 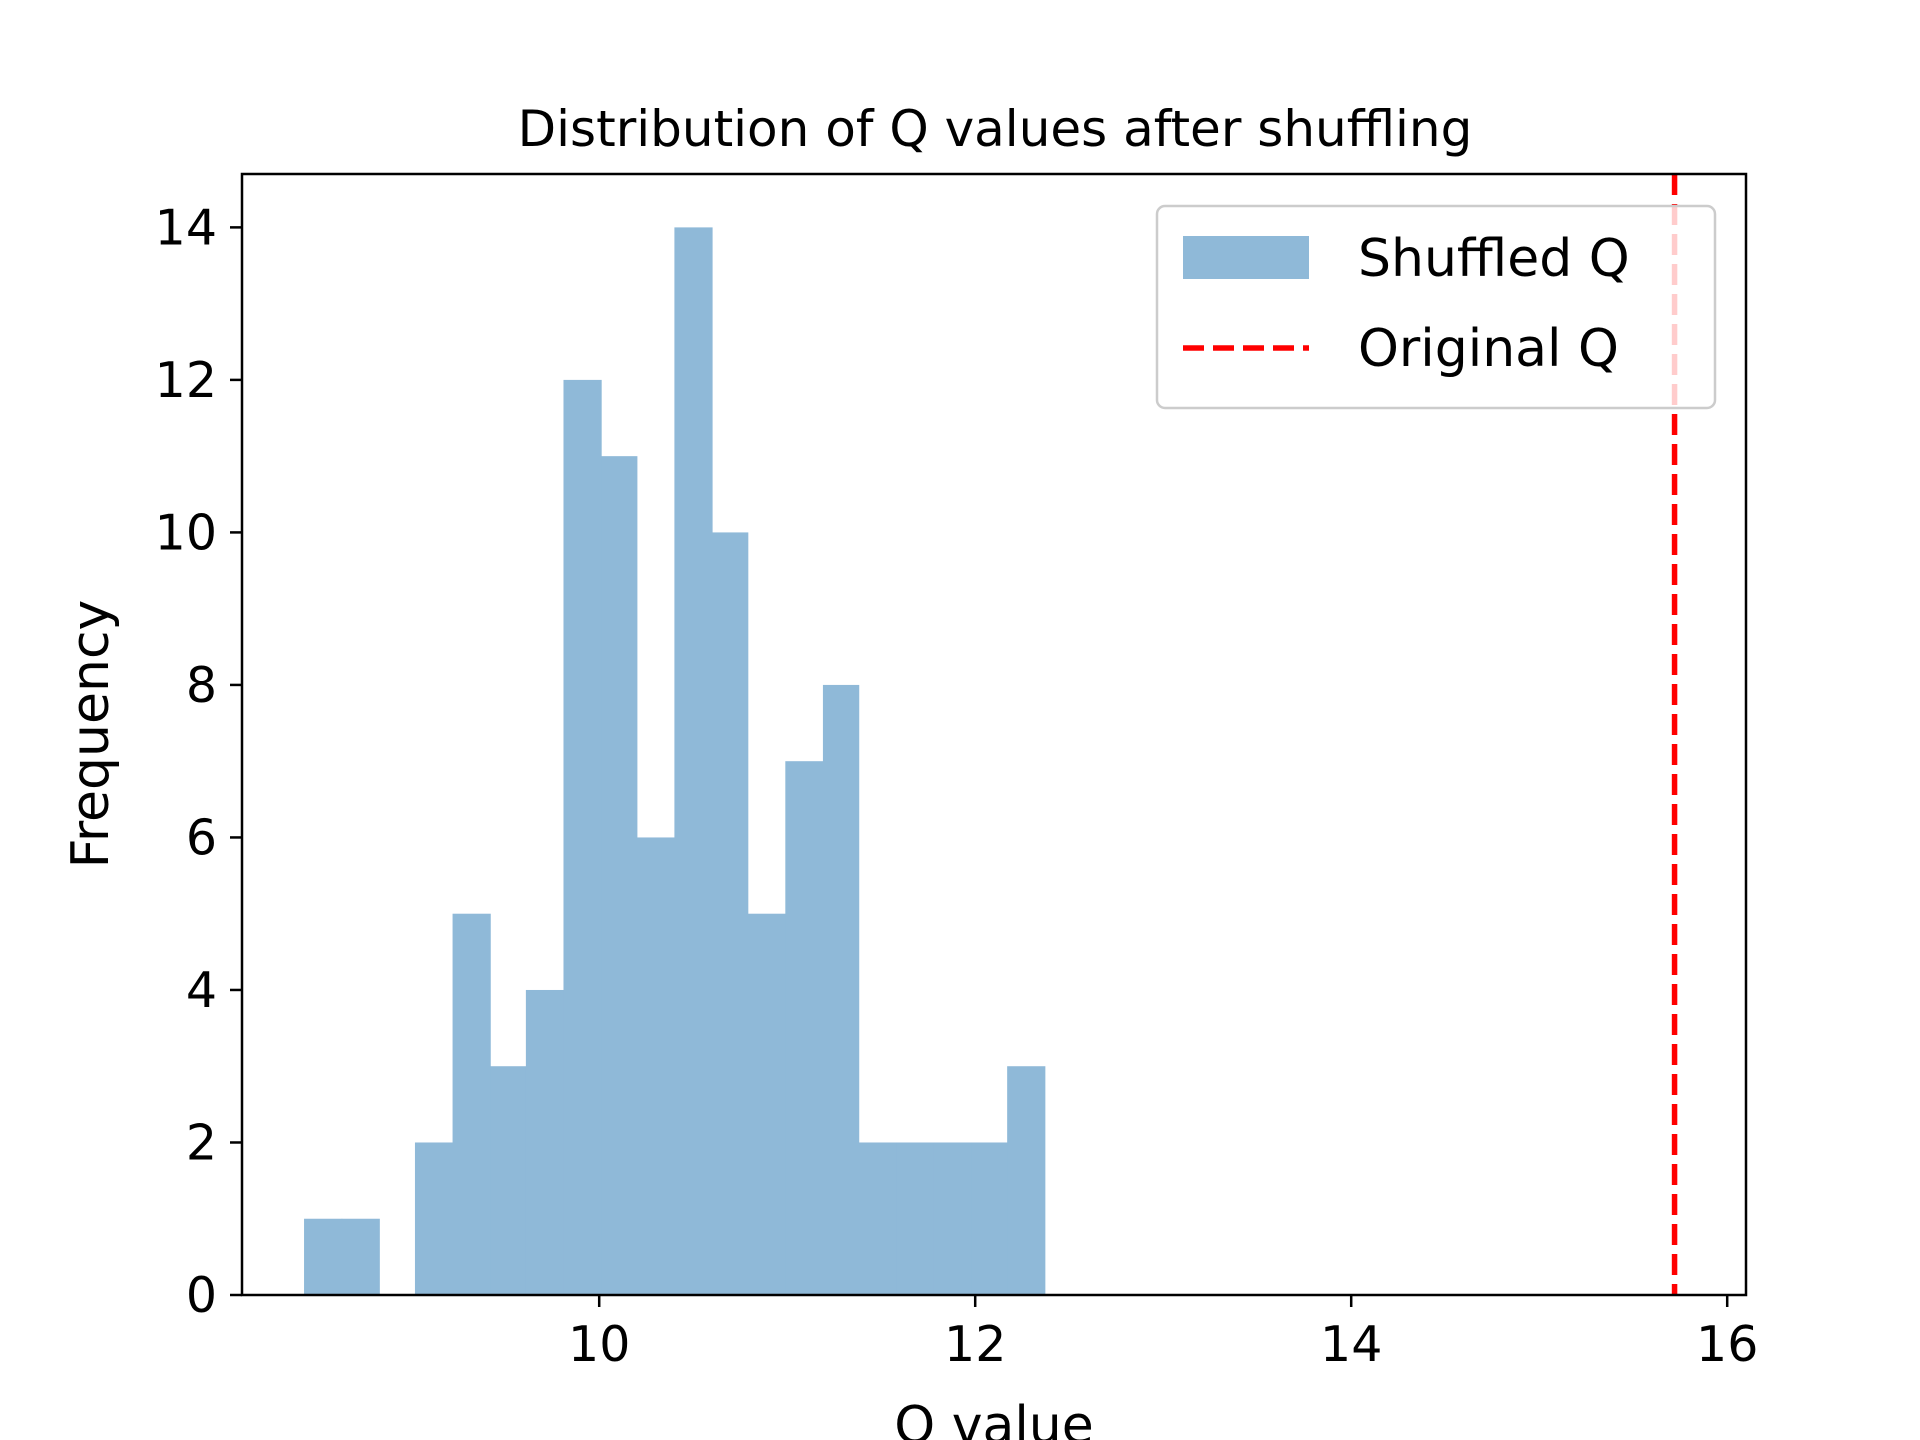 I want to click on x-tick-label-2: 14, so click(x=1351, y=1344).